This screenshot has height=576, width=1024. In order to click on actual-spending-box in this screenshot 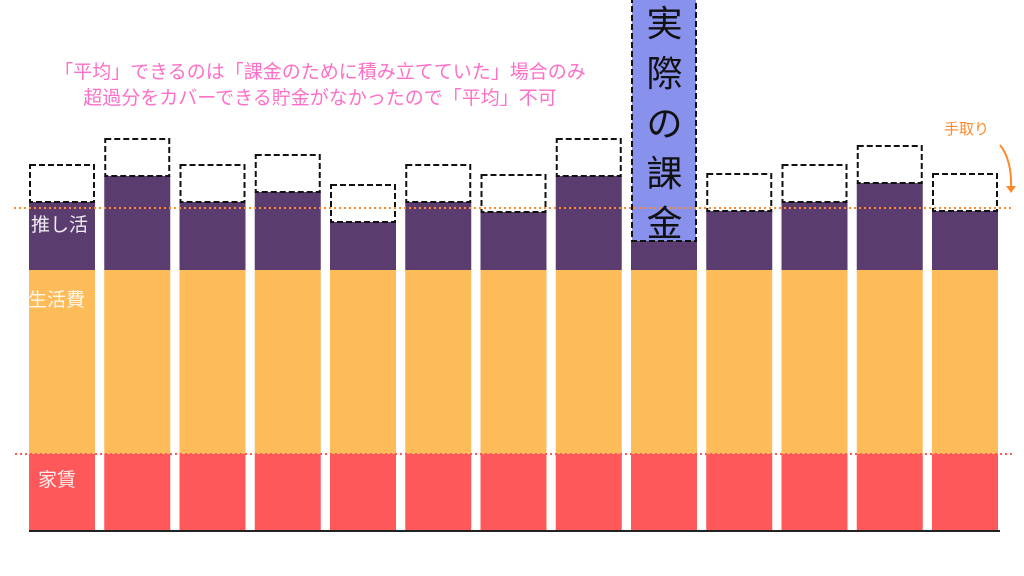, I will do `click(664, 121)`.